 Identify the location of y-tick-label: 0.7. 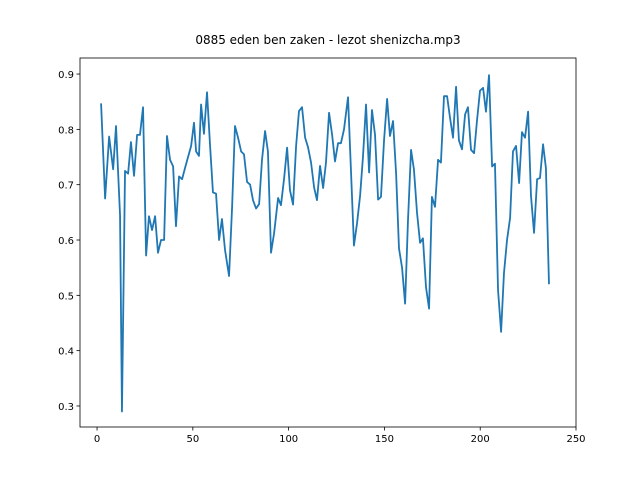
(66, 186).